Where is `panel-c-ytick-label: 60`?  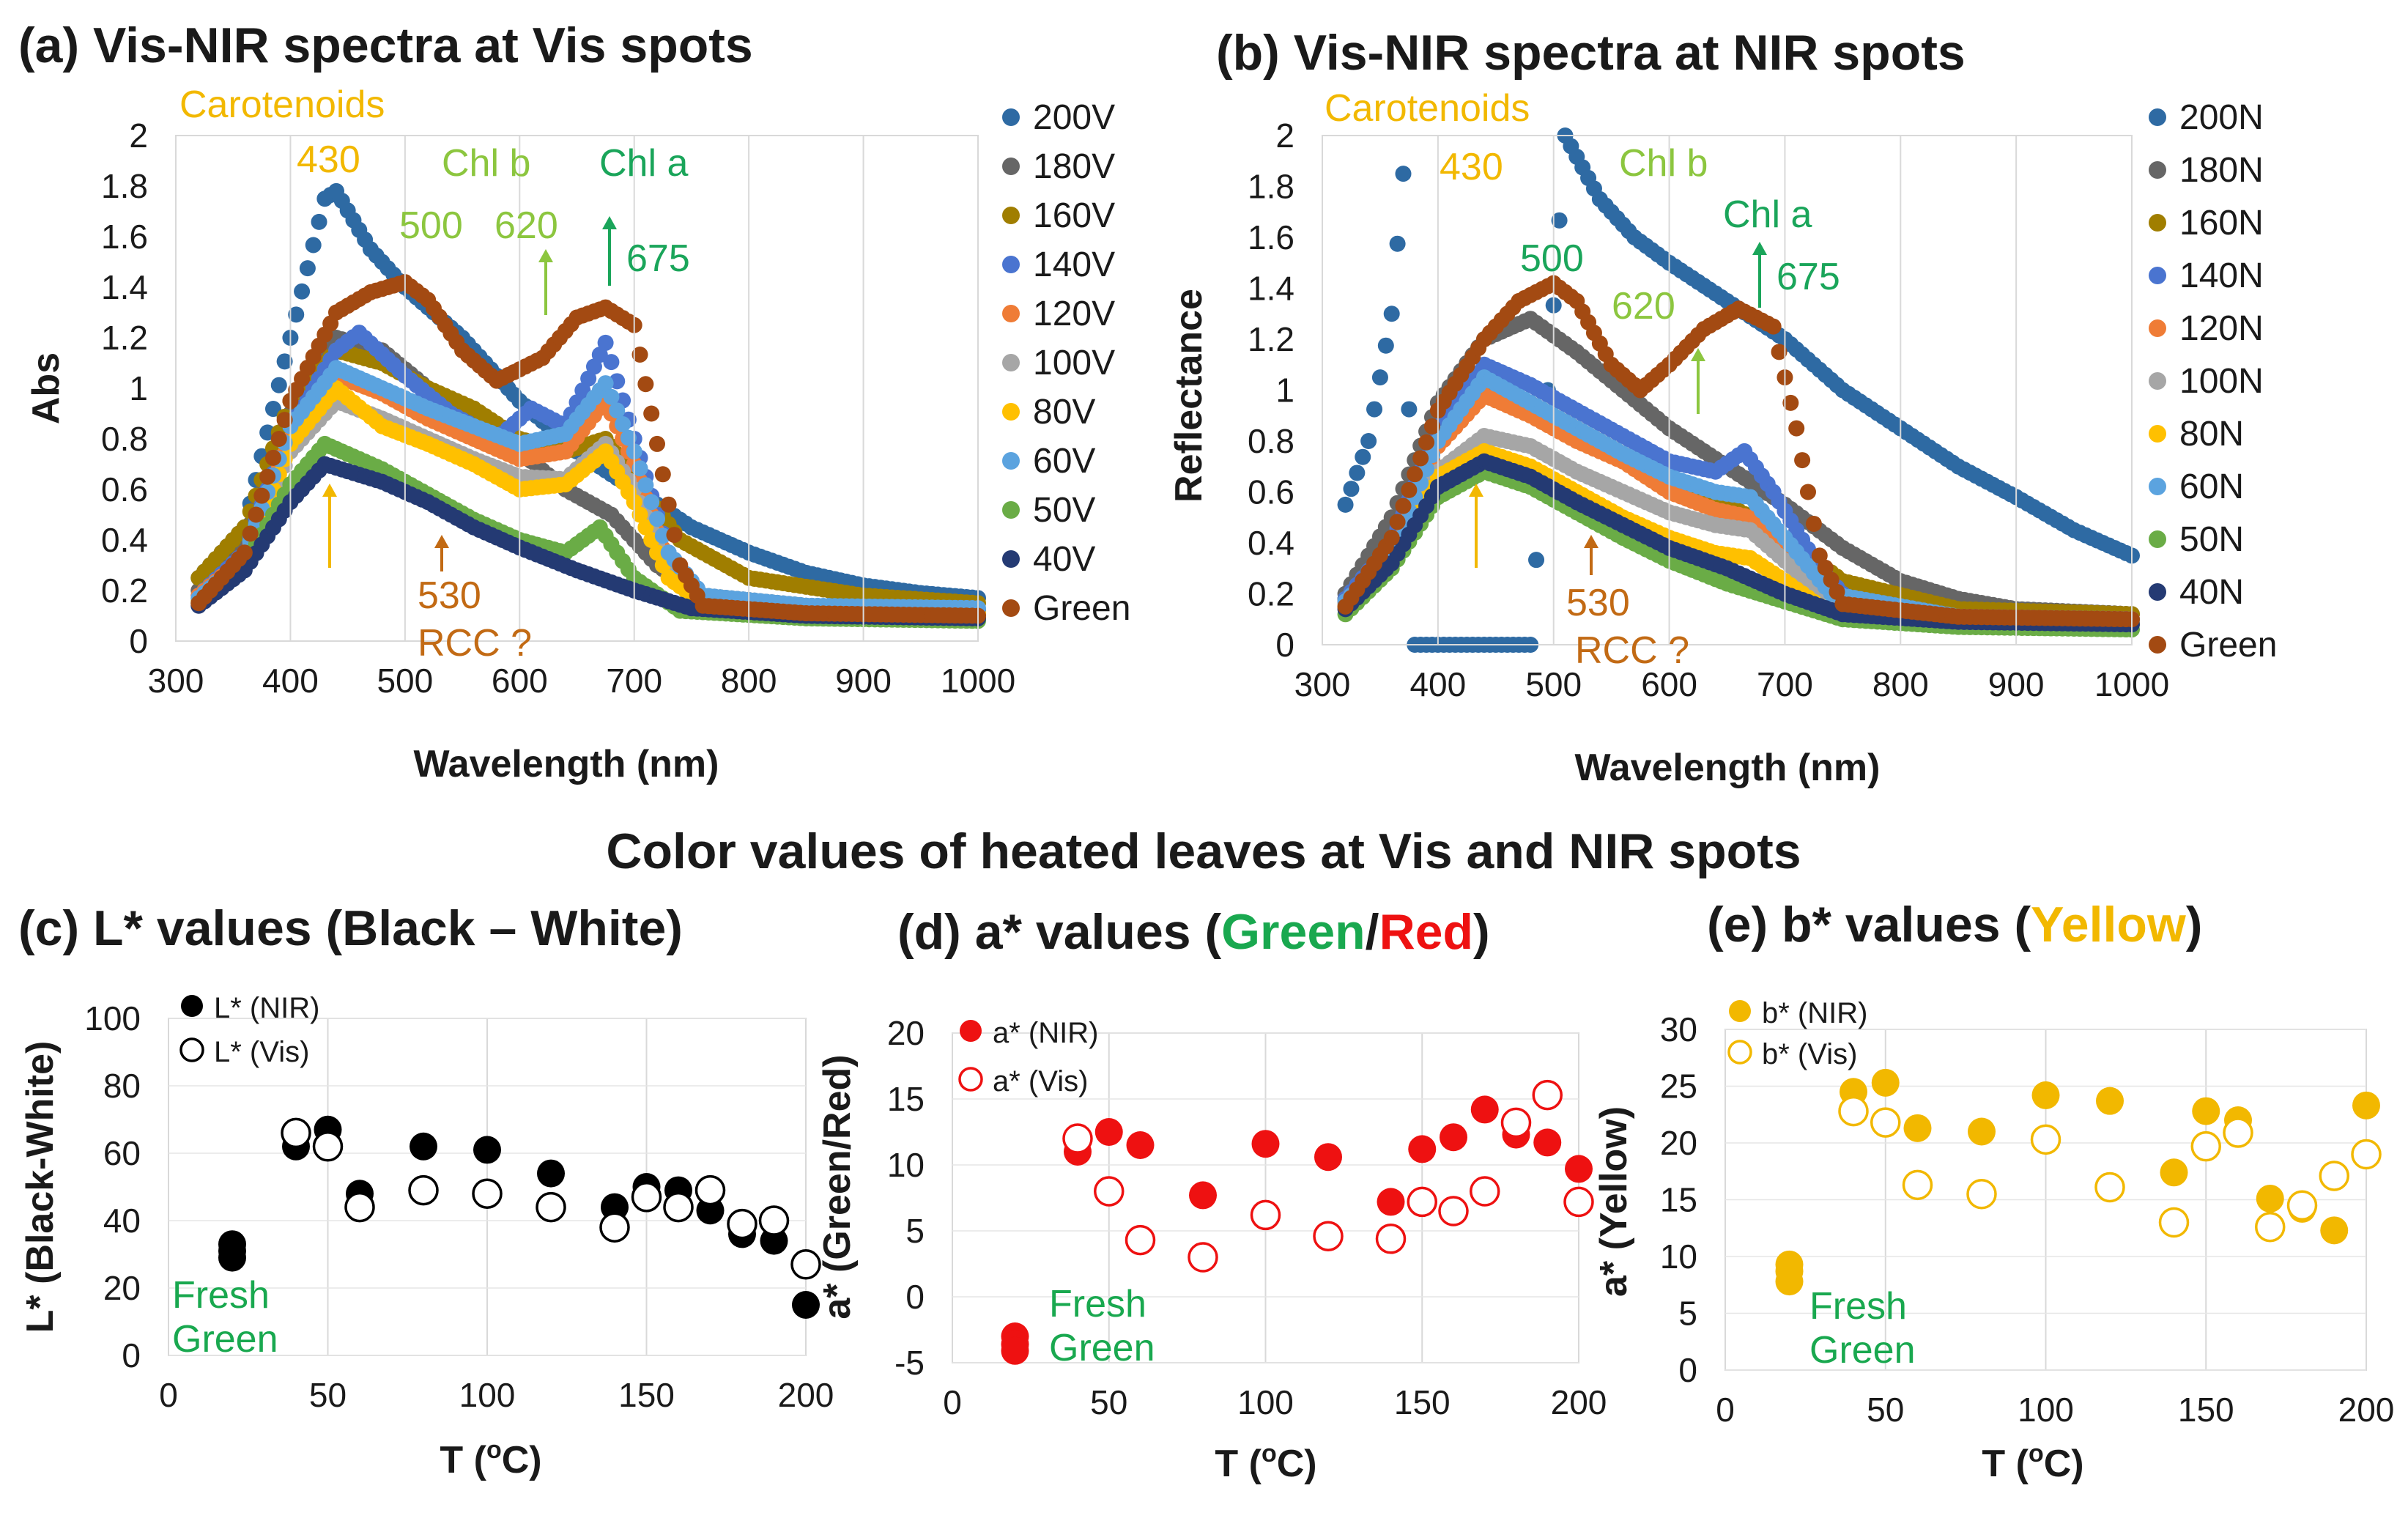 panel-c-ytick-label: 60 is located at coordinates (122, 1153).